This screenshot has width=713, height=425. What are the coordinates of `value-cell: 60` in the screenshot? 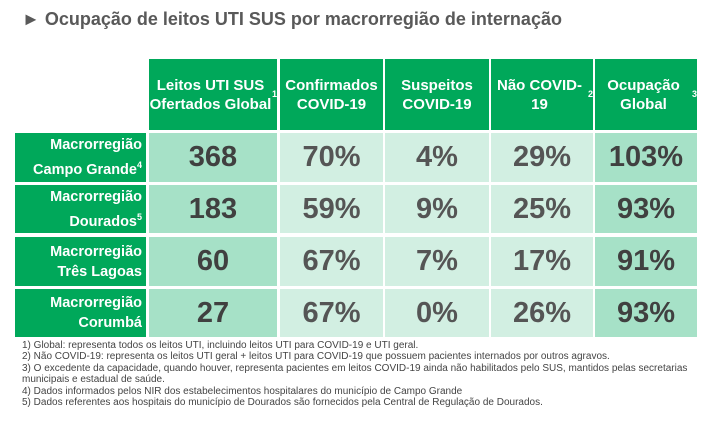 It's located at (213, 261).